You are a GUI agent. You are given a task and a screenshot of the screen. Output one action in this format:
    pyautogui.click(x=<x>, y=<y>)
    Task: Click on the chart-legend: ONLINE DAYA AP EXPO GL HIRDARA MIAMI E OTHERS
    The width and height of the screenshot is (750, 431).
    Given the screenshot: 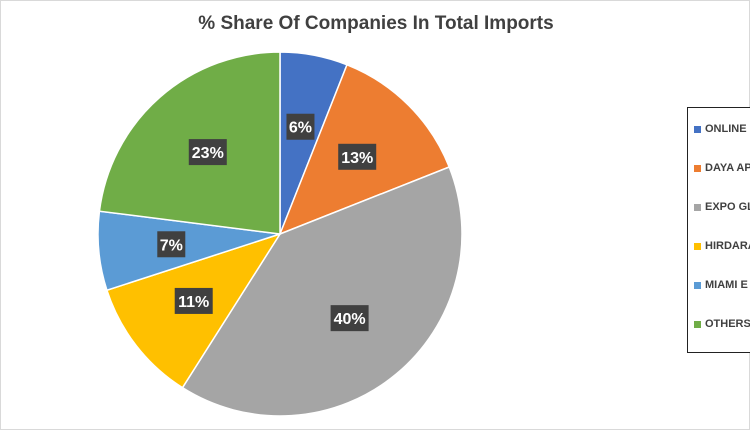 What is the action you would take?
    pyautogui.click(x=718, y=230)
    